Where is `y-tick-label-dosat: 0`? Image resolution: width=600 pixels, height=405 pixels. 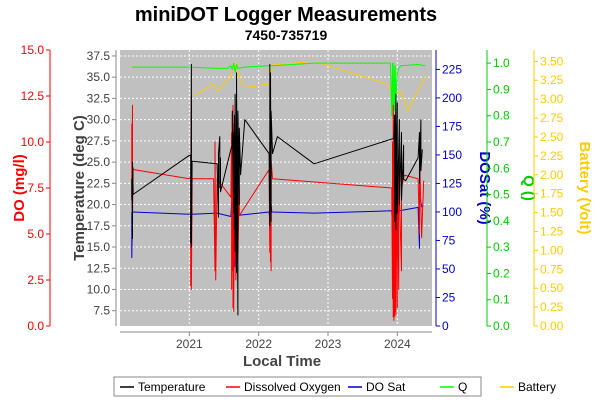
y-tick-label-dosat: 0 is located at coordinates (445, 326).